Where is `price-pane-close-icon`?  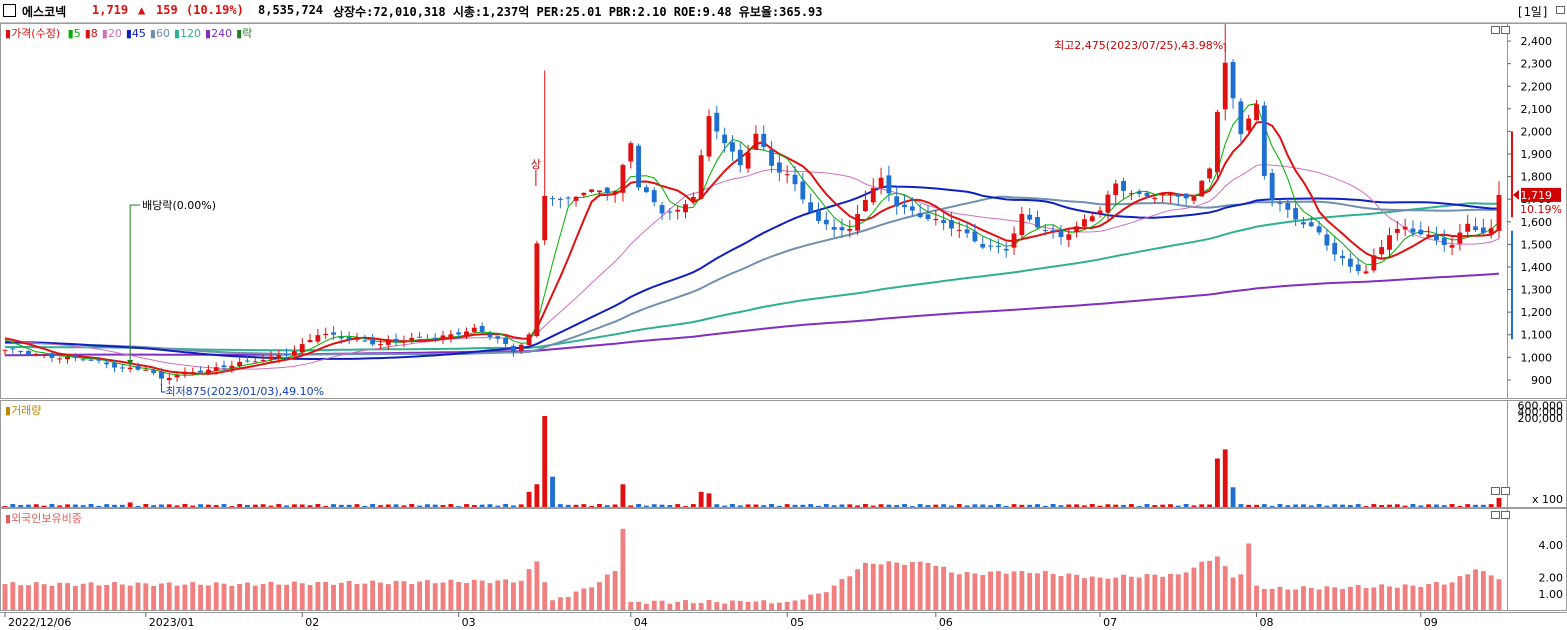
price-pane-close-icon is located at coordinates (1505, 30).